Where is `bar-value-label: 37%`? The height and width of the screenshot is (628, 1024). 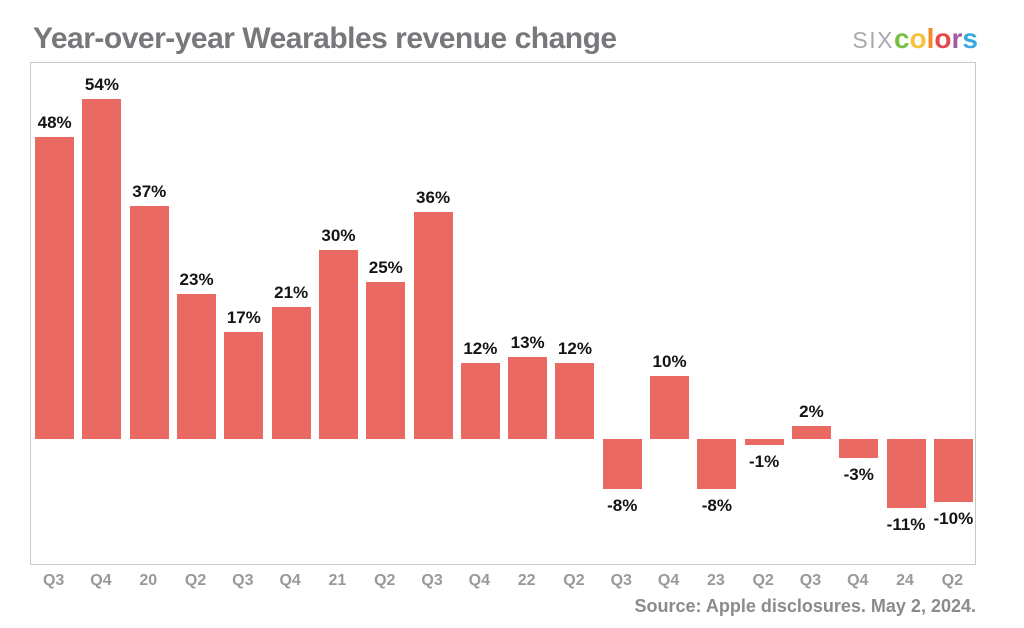 bar-value-label: 37% is located at coordinates (149, 191).